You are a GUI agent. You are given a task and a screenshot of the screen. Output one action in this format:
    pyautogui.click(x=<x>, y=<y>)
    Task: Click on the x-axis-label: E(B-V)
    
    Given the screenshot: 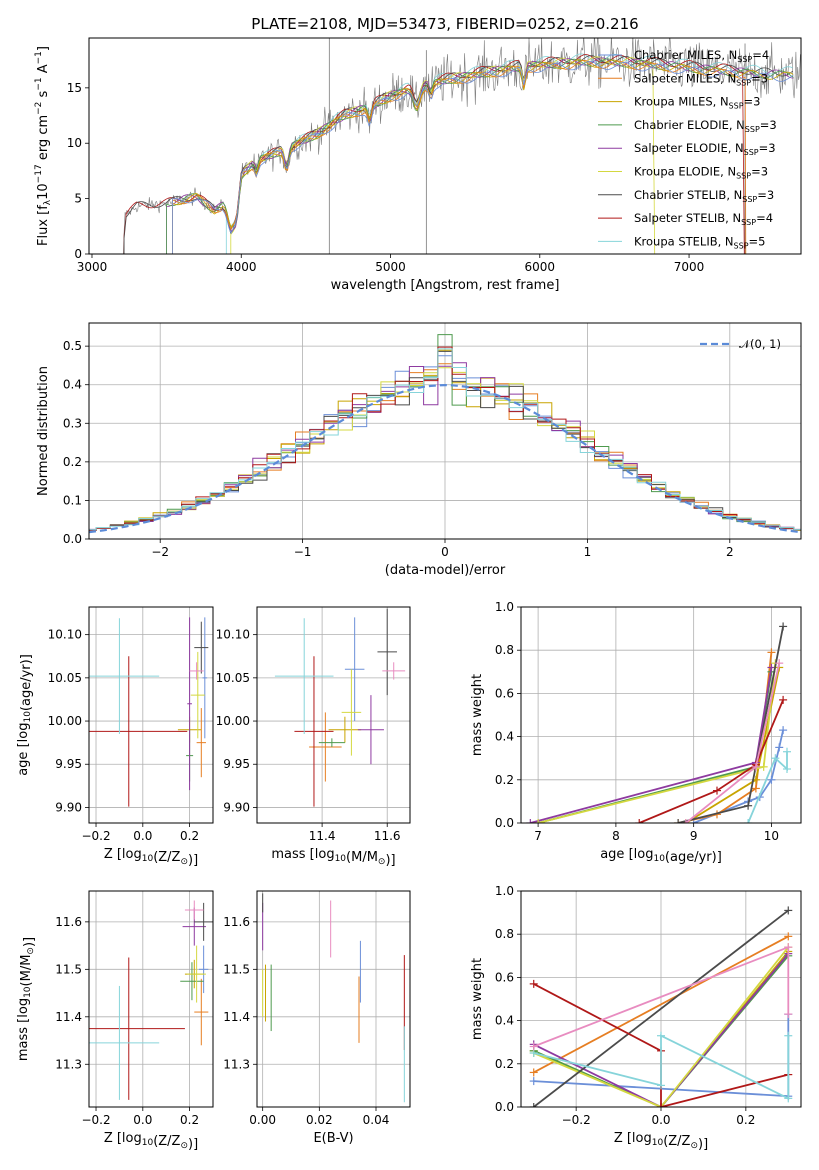 What is the action you would take?
    pyautogui.click(x=333, y=1138)
    